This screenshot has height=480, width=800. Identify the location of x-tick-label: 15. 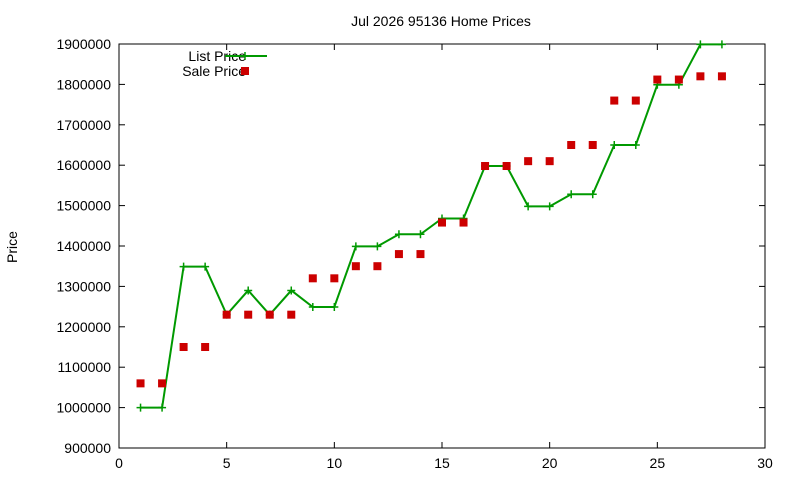
(442, 463).